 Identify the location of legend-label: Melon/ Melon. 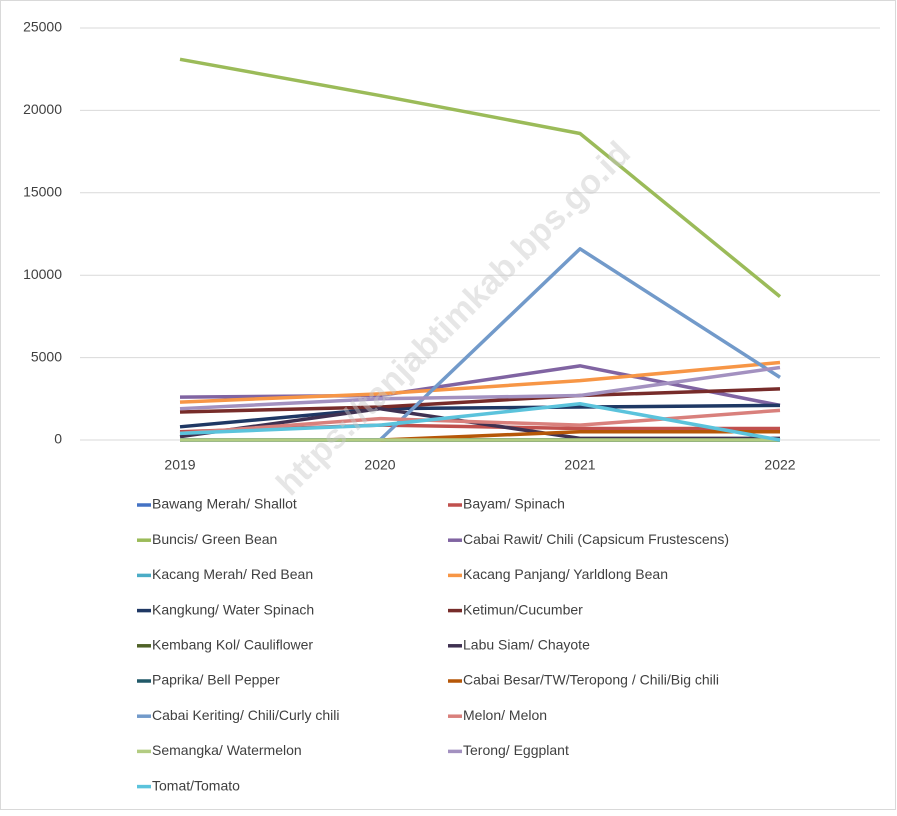
(505, 715).